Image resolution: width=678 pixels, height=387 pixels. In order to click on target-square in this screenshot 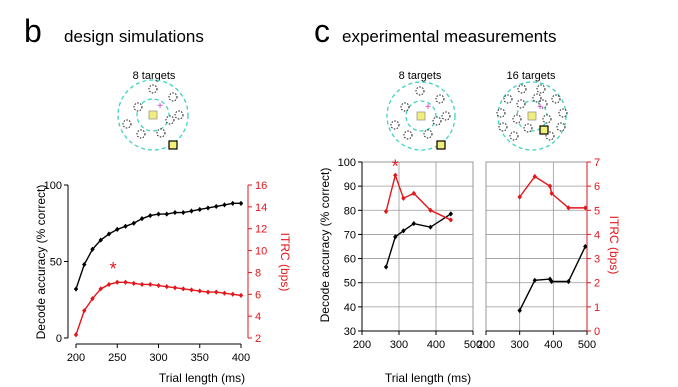, I will do `click(173, 145)`.